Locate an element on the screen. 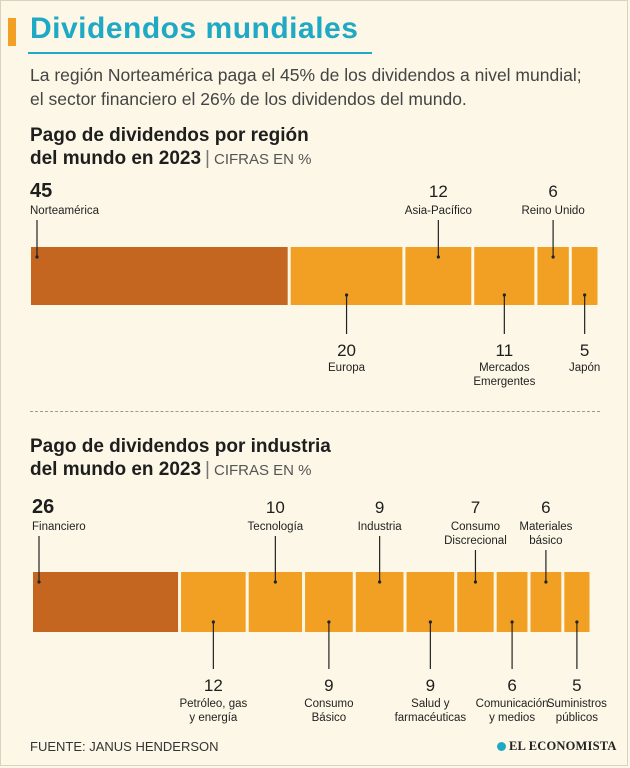 The height and width of the screenshot is (768, 630). region-chart-title-line1: Pago de dividendos por región is located at coordinates (169, 135).